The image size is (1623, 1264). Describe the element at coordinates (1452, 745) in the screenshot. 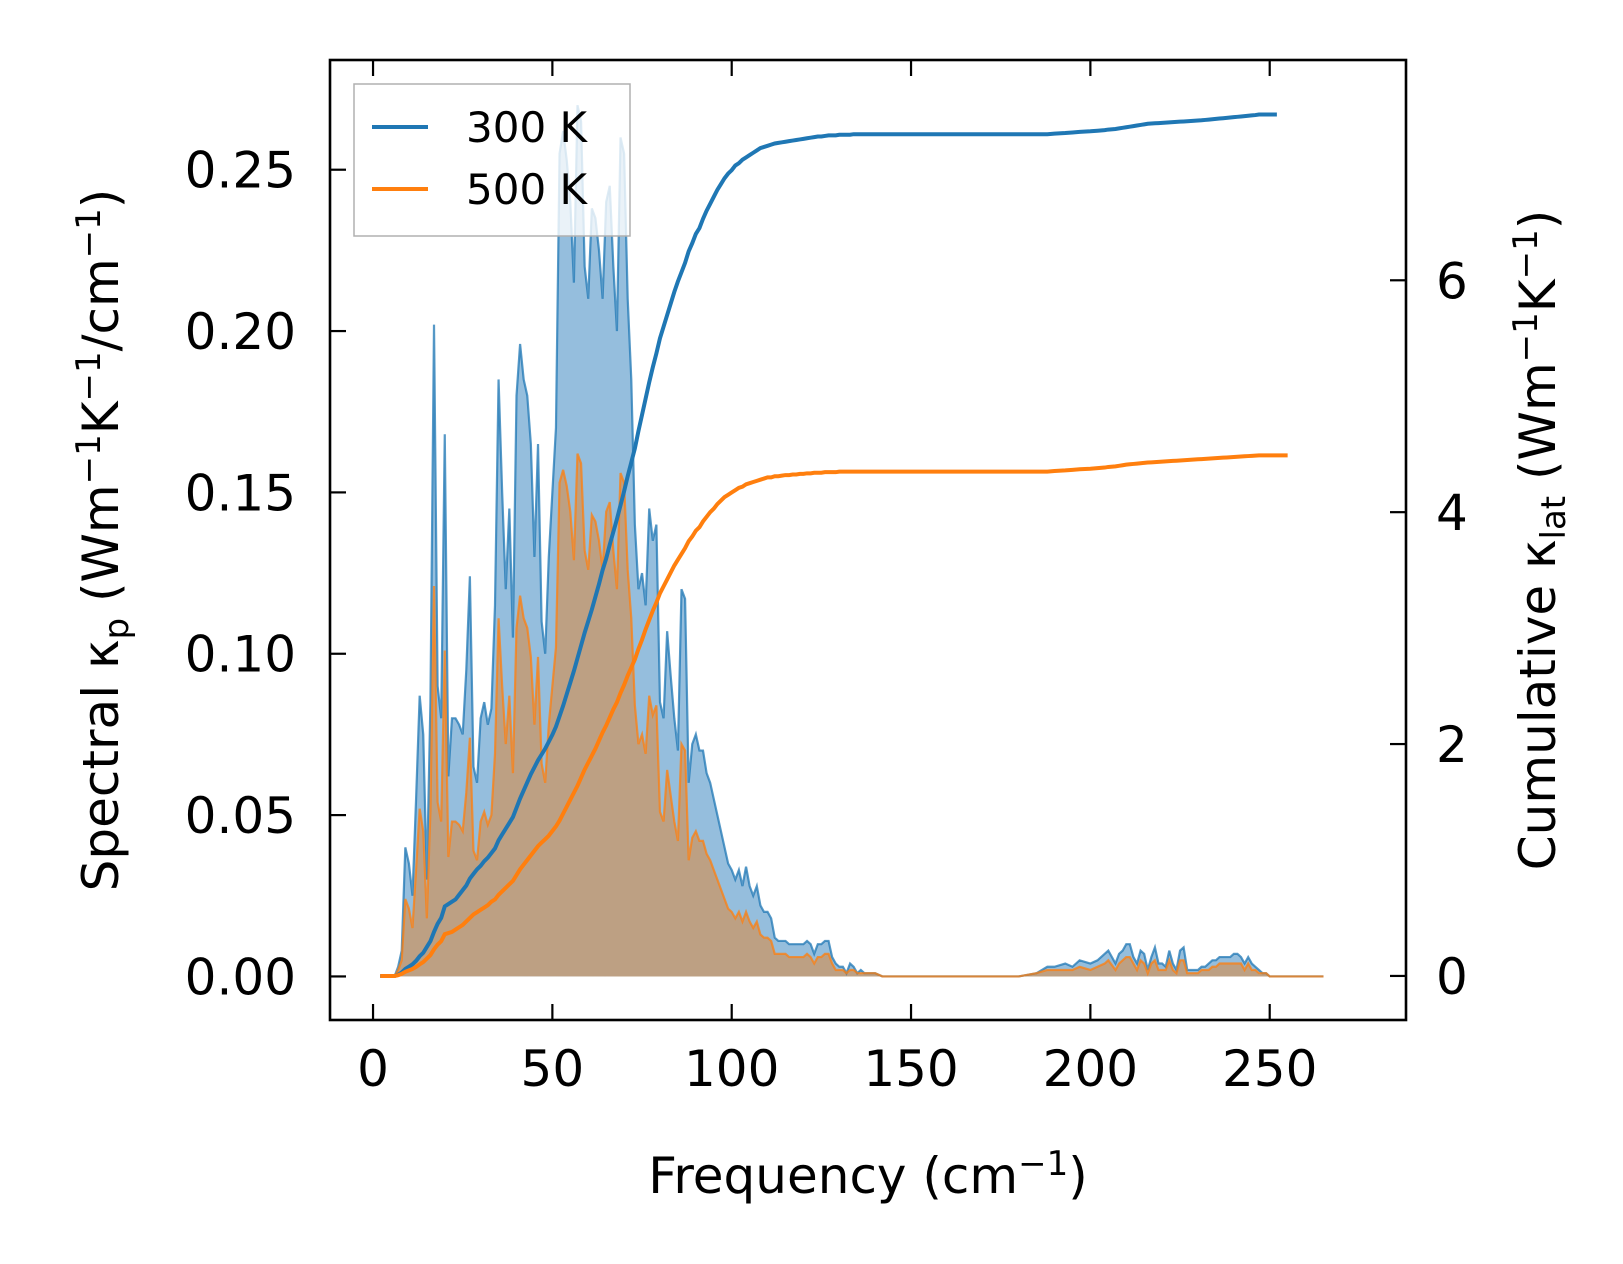

I see `y-right-tick-label: 2` at that location.